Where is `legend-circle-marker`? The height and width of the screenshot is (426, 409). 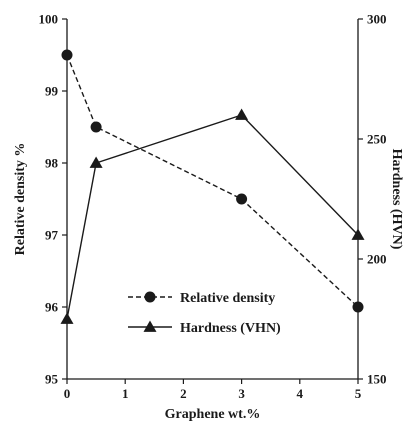
legend-circle-marker is located at coordinates (150, 297).